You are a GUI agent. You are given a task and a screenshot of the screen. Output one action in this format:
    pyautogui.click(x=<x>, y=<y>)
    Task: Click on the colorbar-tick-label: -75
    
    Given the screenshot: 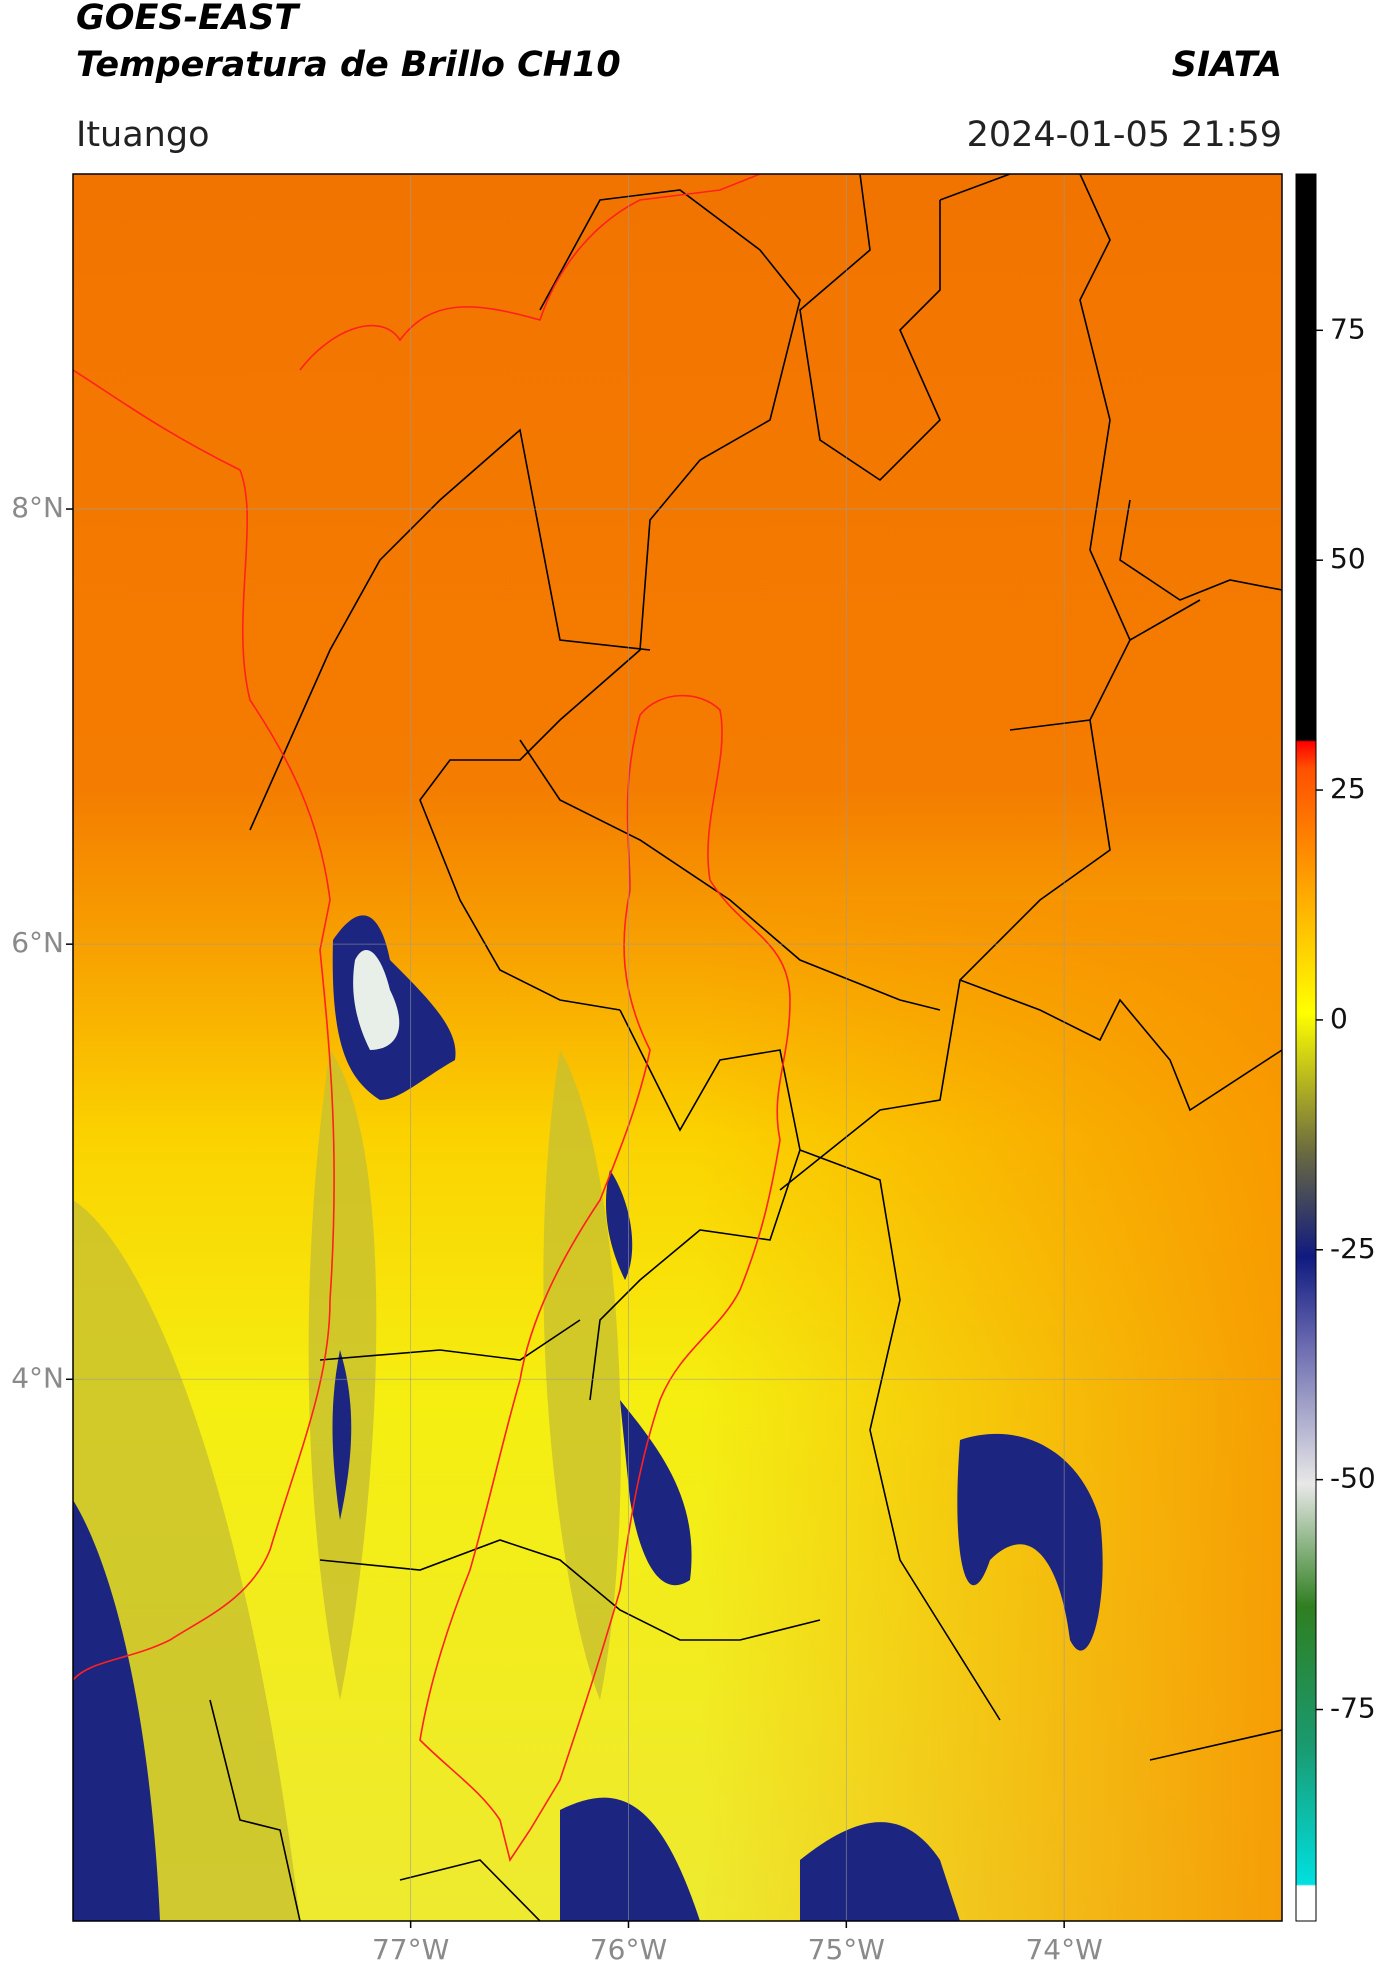 What is the action you would take?
    pyautogui.click(x=1353, y=1708)
    